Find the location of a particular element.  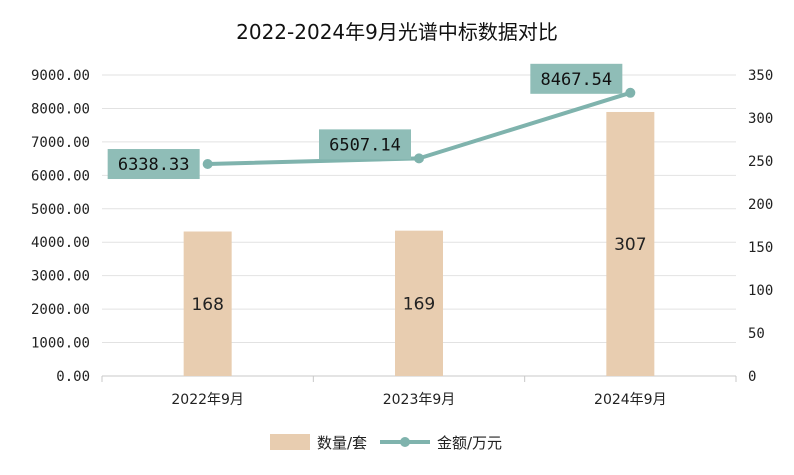

left-tick-label: 9000.00 is located at coordinates (60, 76).